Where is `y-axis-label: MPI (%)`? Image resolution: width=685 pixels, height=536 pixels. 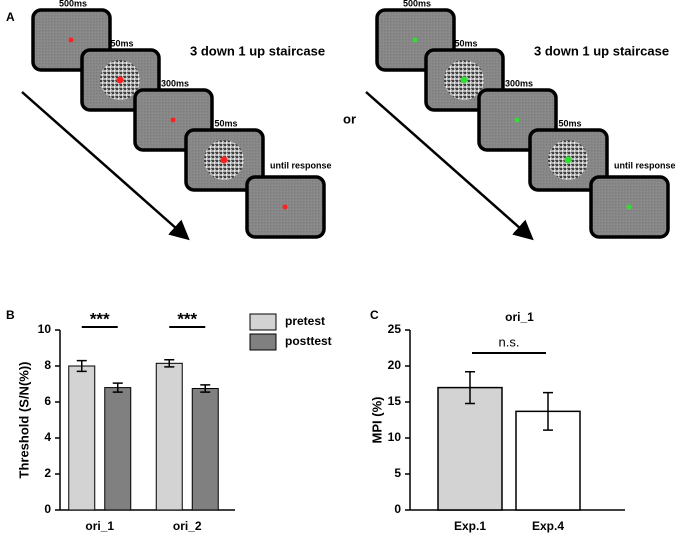
y-axis-label: MPI (%) is located at coordinates (376, 420).